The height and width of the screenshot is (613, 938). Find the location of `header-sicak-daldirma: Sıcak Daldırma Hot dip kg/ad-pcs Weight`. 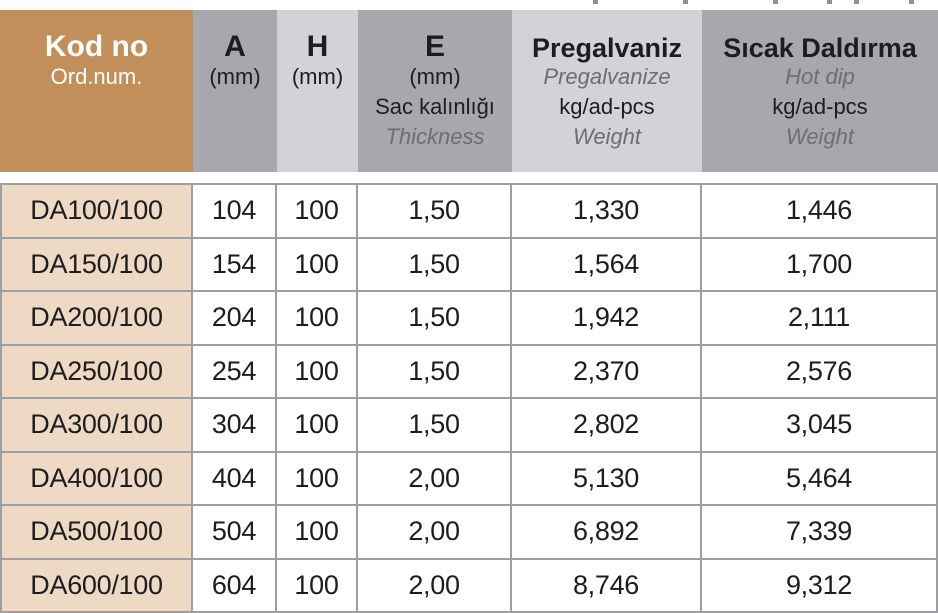

header-sicak-daldirma: Sıcak Daldırma Hot dip kg/ad-pcs Weight is located at coordinates (820, 91).